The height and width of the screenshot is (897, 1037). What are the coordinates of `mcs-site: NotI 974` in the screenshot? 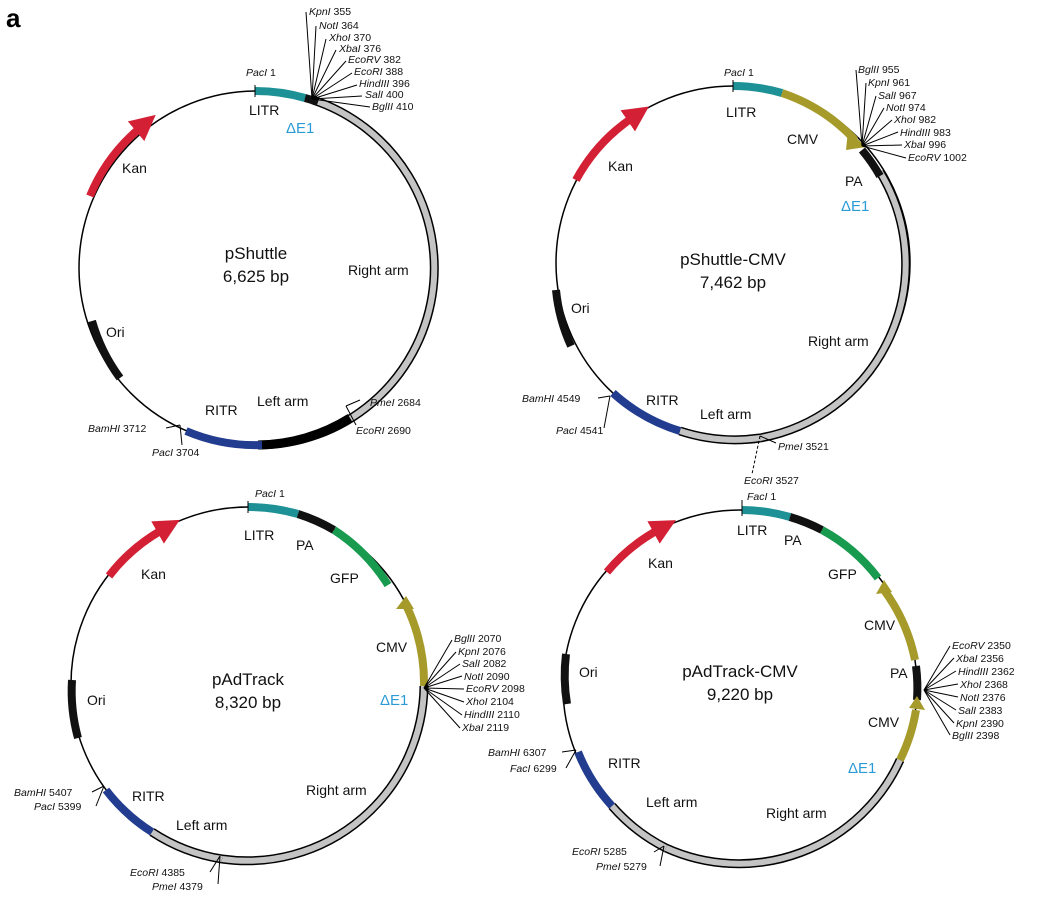 It's located at (906, 108).